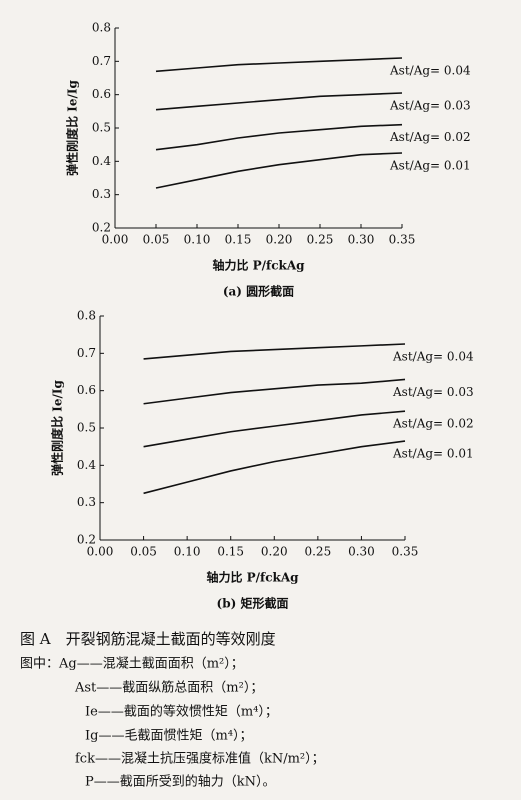  What do you see at coordinates (200, 759) in the screenshot?
I see `note: fck——混凝土抗压强度标准值（kN/m²）；` at bounding box center [200, 759].